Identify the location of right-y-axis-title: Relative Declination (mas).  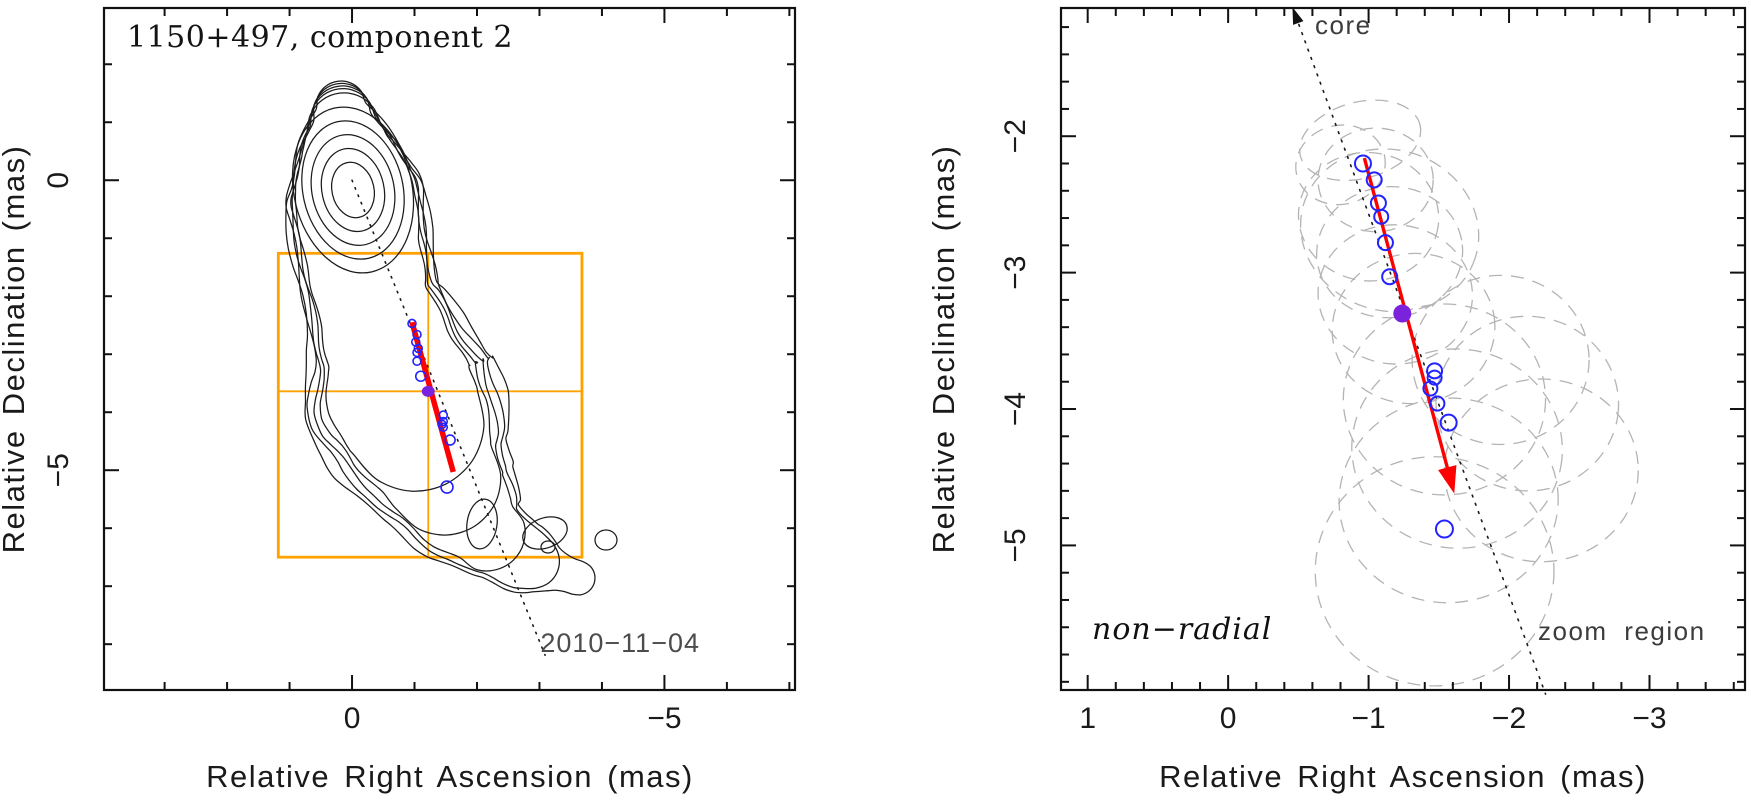
(943, 349).